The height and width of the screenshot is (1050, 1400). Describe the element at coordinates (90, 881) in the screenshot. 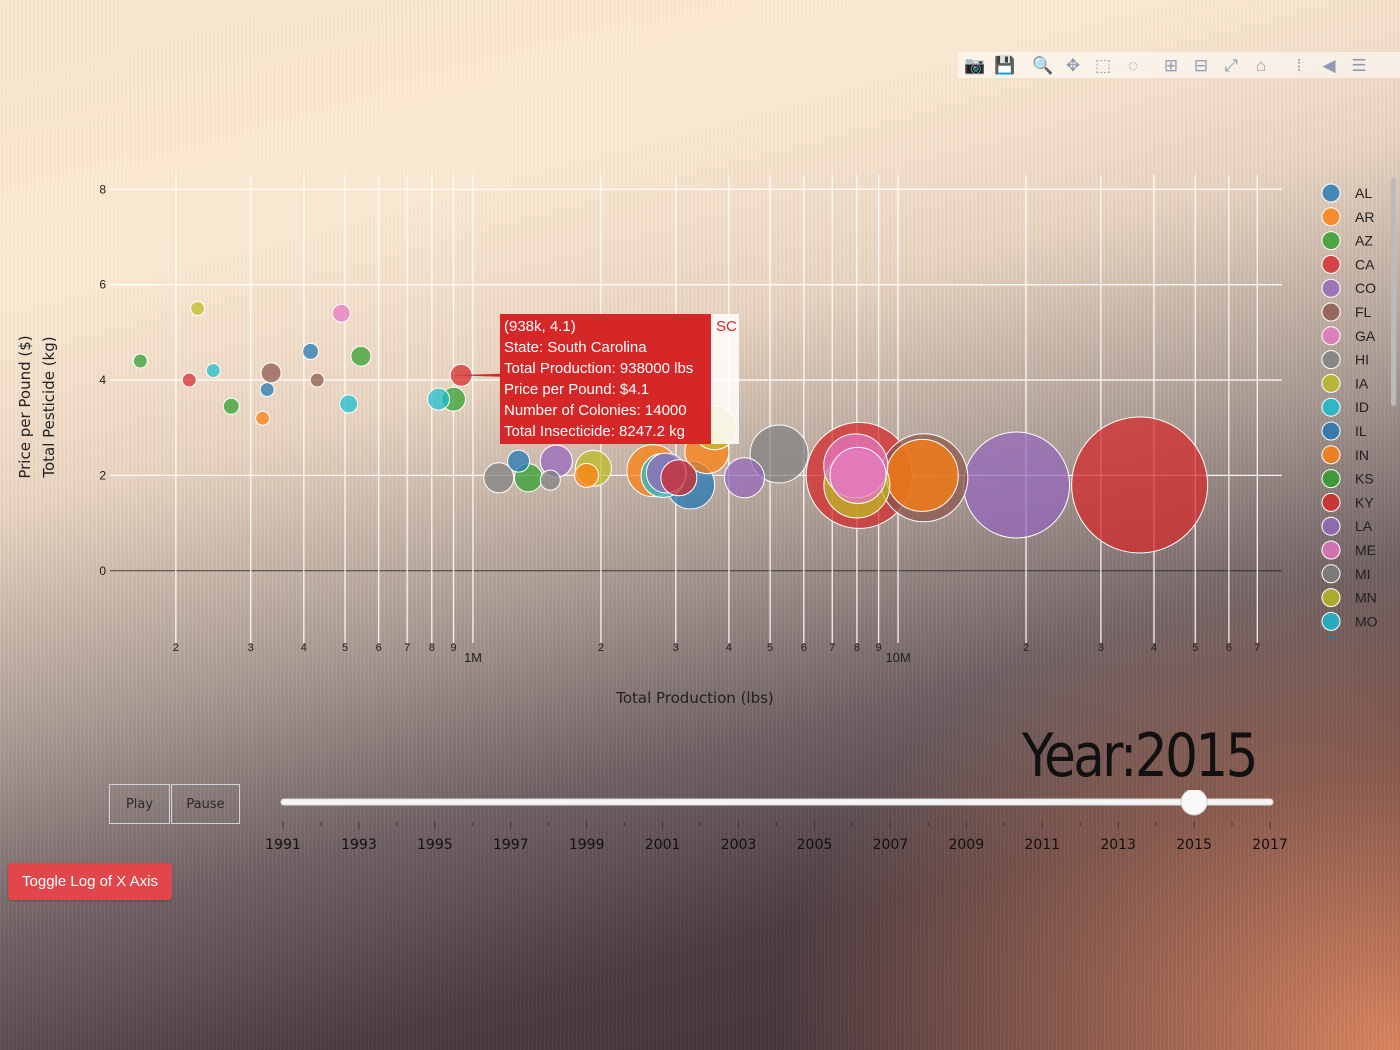

I see `toggle-log-x-axis-button: Toggle Log of X Axis` at that location.